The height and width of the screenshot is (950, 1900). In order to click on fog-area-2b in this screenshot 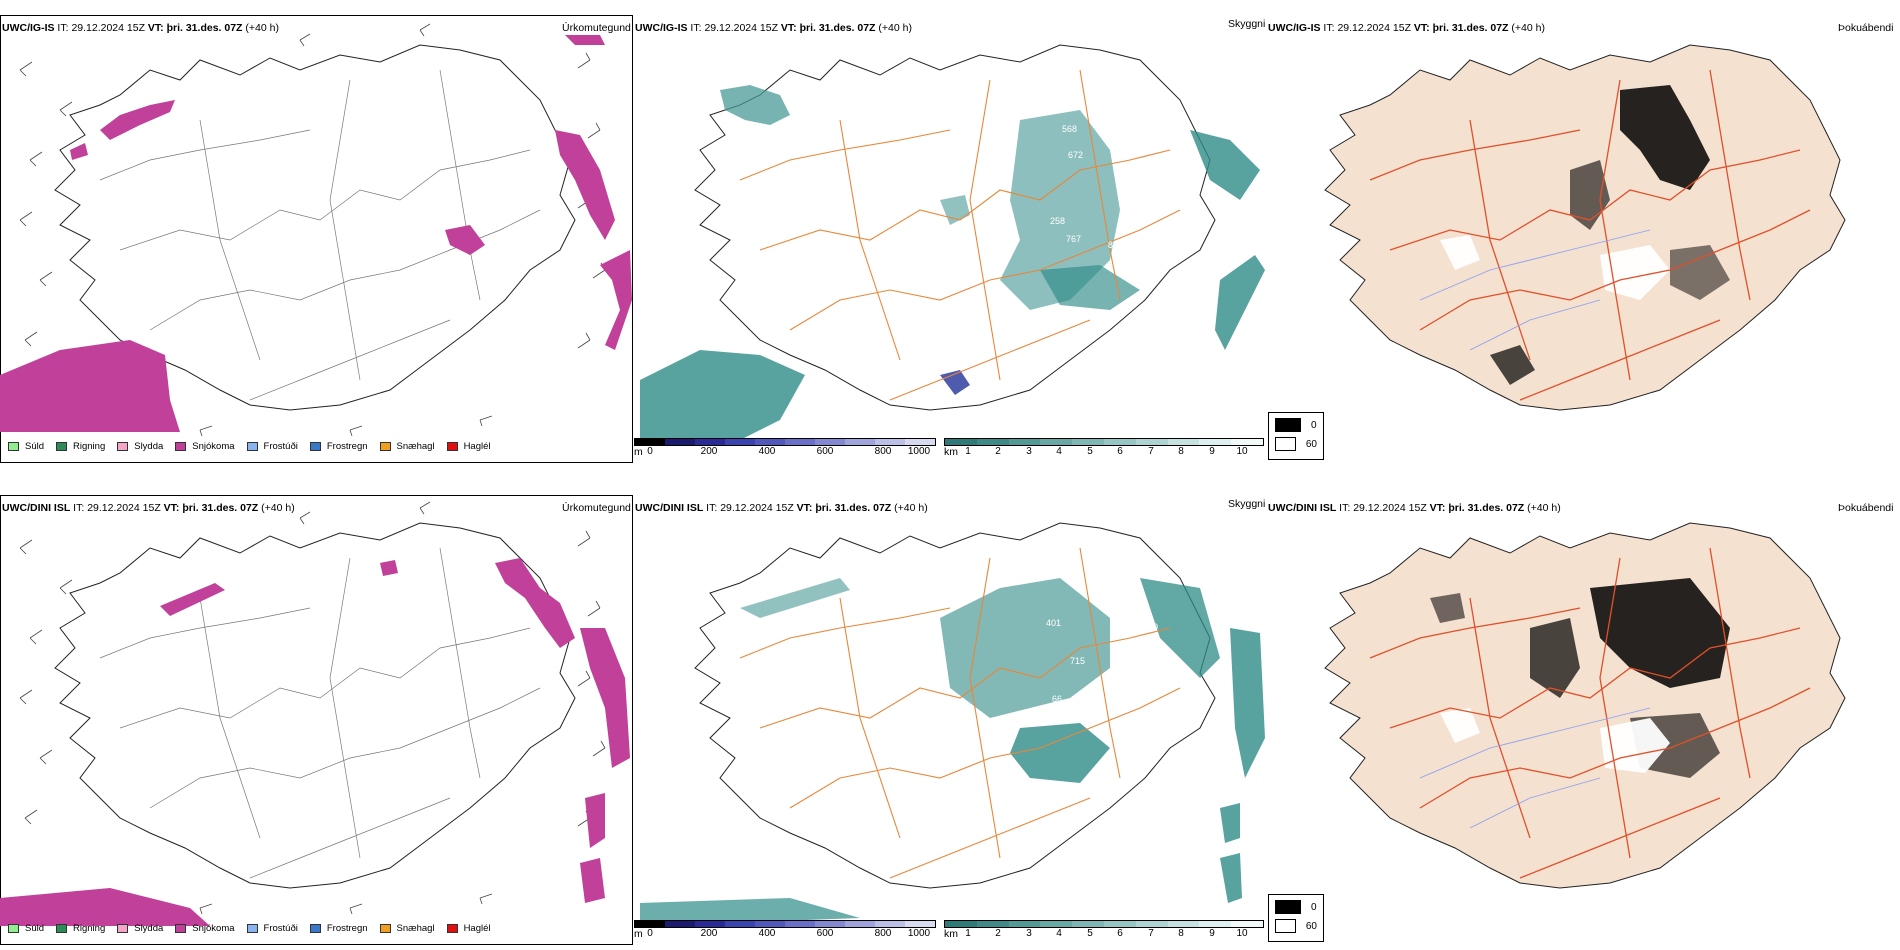, I will do `click(1555, 658)`.